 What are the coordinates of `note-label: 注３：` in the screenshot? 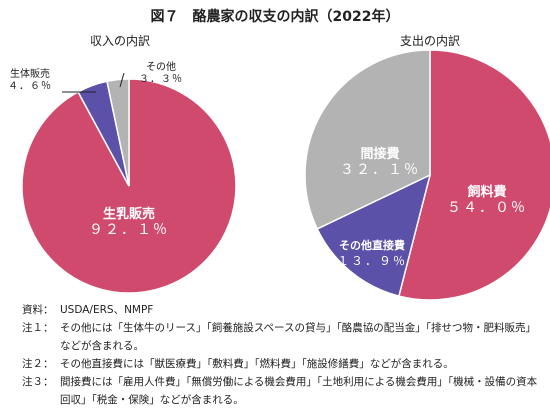 It's located at (38, 382).